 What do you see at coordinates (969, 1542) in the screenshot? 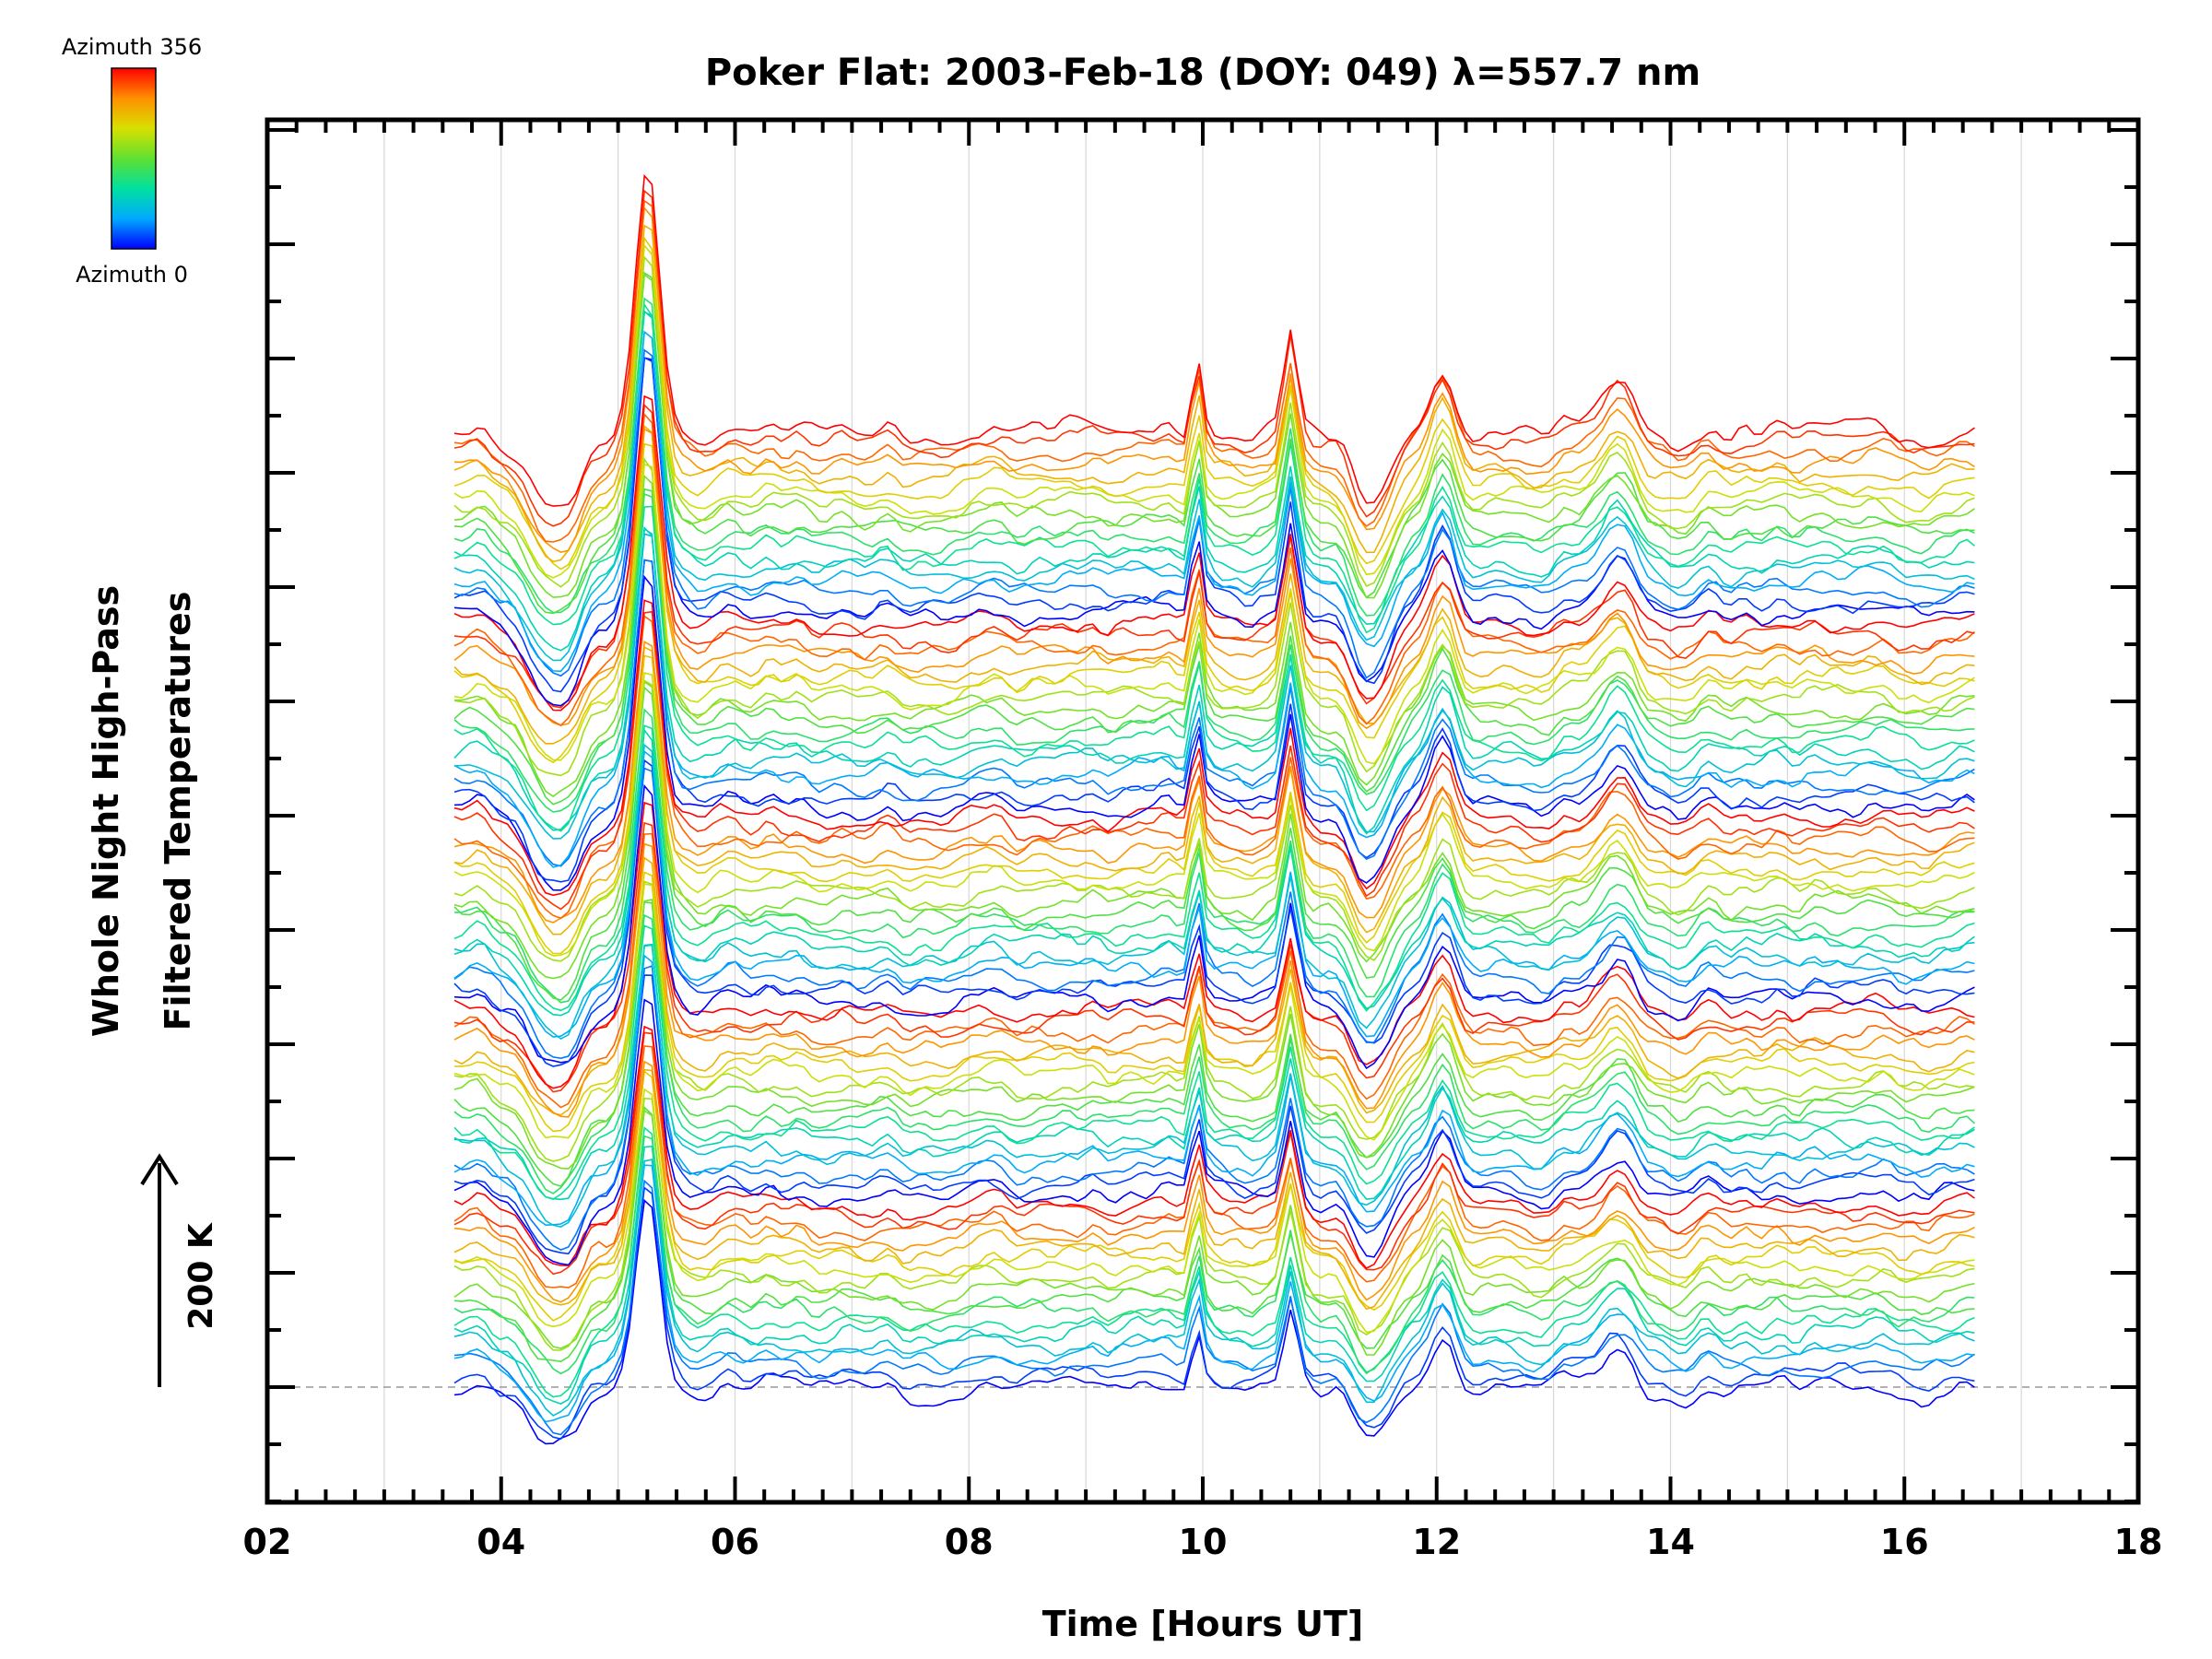
I see `x-tick-label: 08` at bounding box center [969, 1542].